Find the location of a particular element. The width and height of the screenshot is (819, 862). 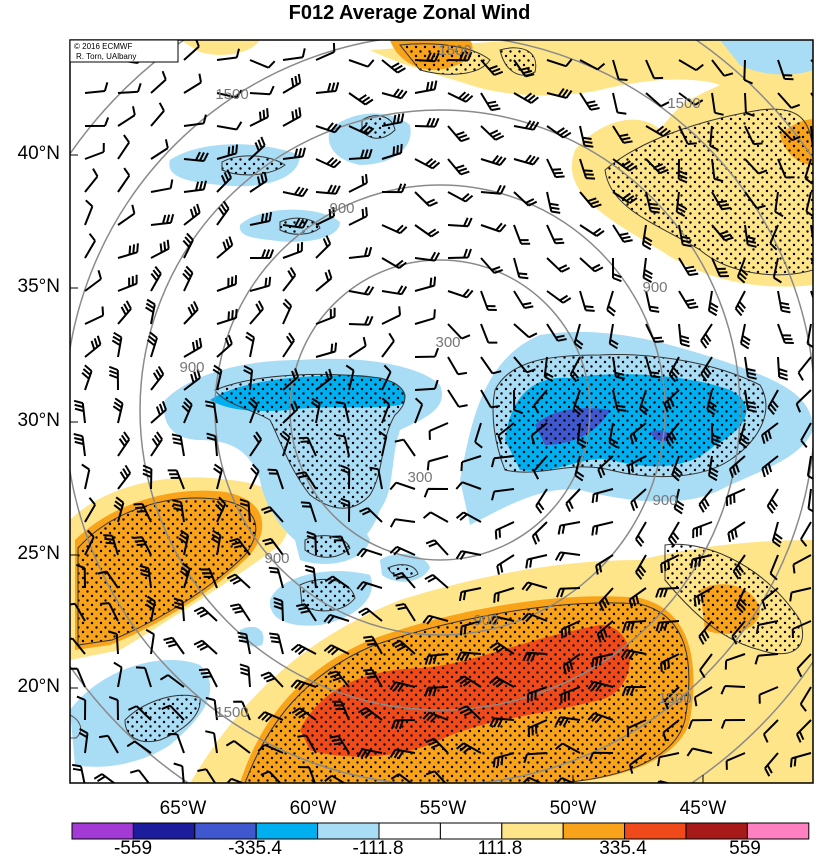

lat-label-35: 35°N is located at coordinates (38, 286).